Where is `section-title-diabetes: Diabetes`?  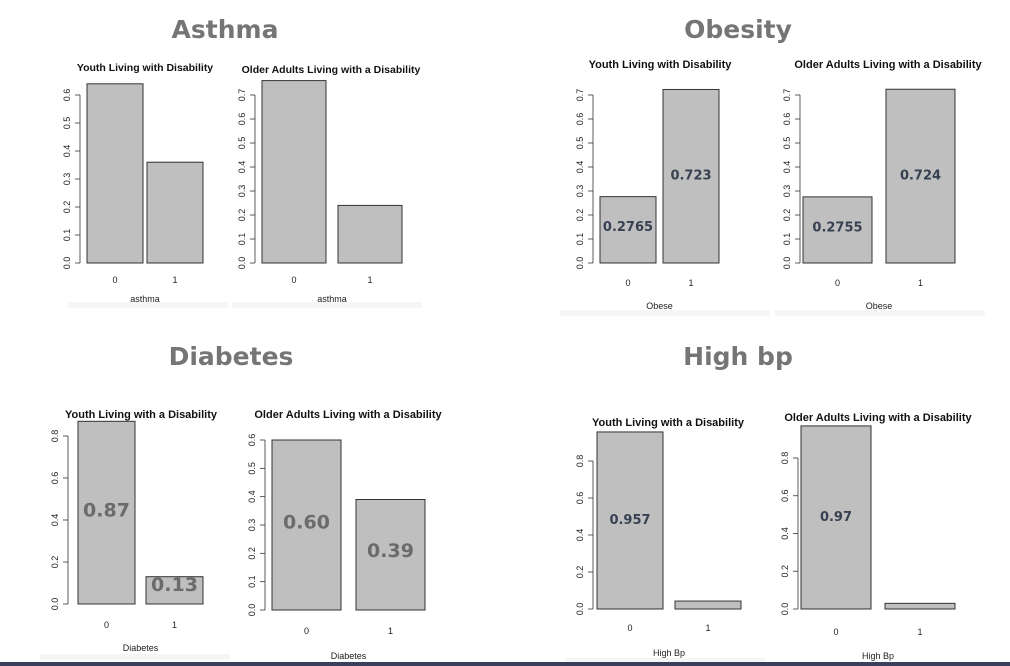
section-title-diabetes: Diabetes is located at coordinates (231, 356).